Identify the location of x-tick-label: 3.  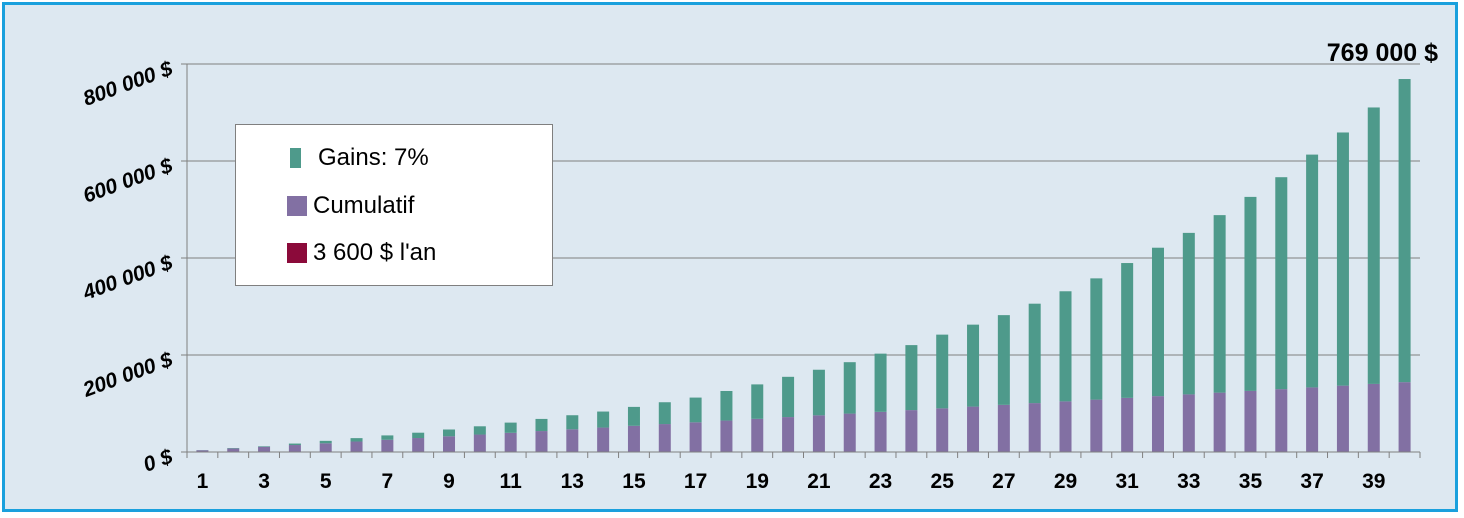
(264, 481).